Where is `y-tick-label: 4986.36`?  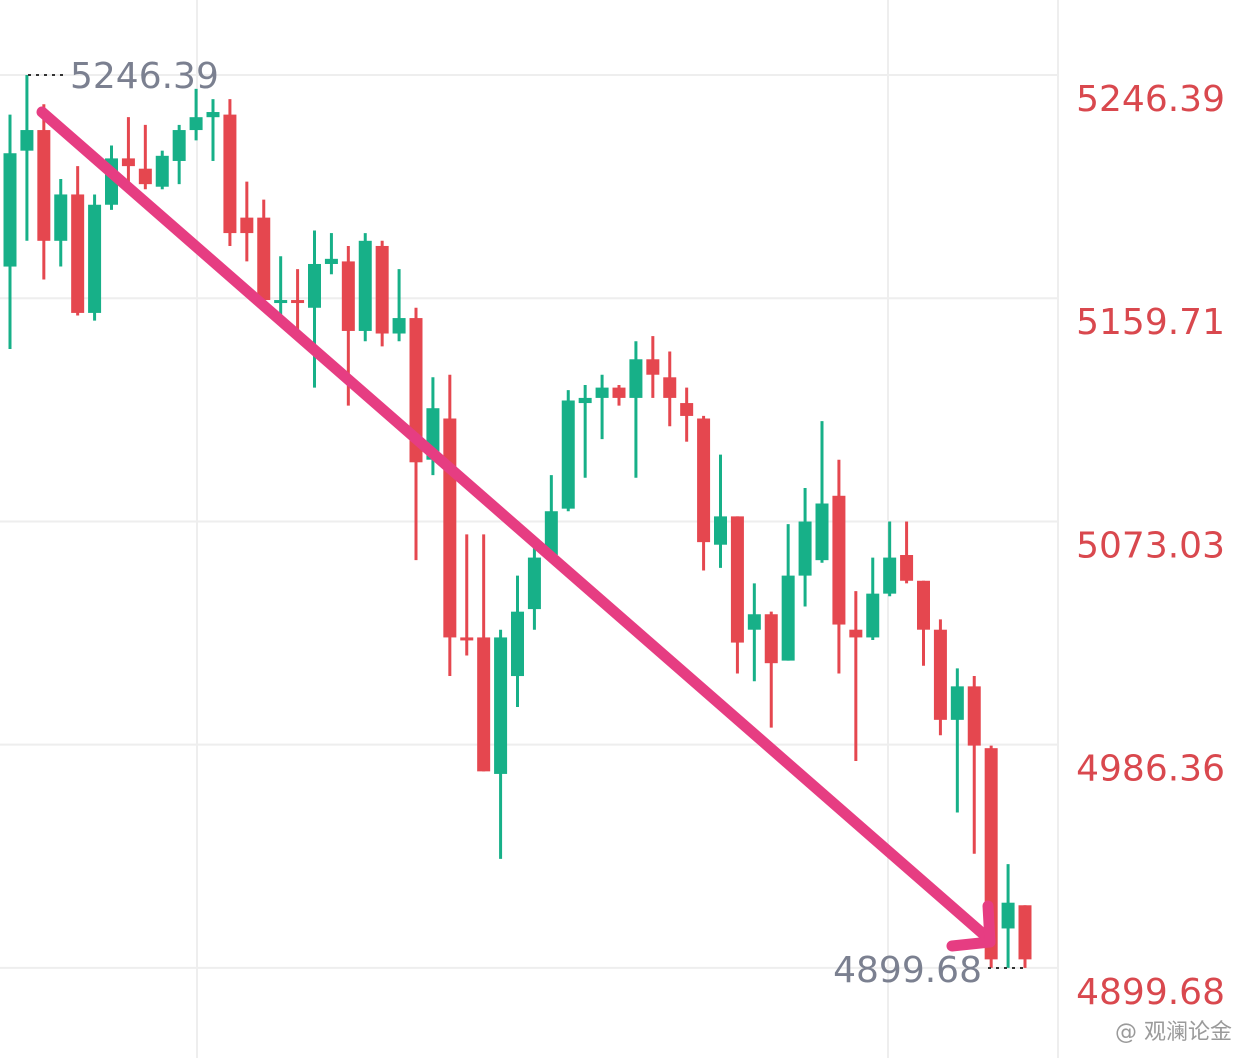 y-tick-label: 4986.36 is located at coordinates (1150, 769).